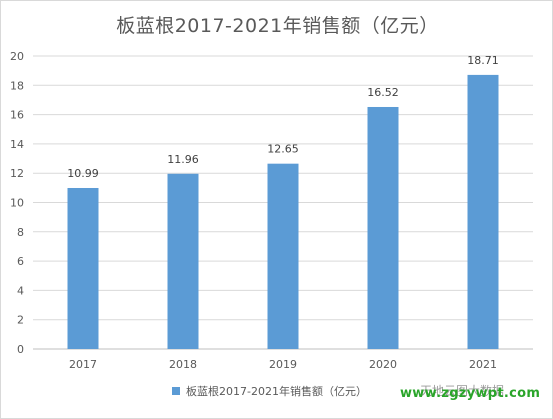 This screenshot has height=419, width=553. What do you see at coordinates (17, 115) in the screenshot?
I see `y-tick-label: 16` at bounding box center [17, 115].